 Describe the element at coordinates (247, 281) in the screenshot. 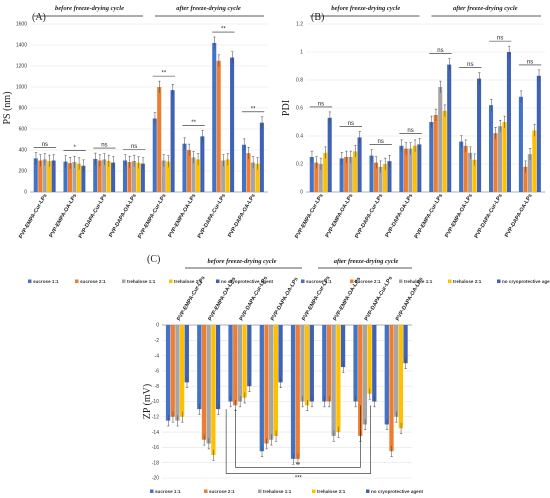

I see `legend-entry: no cryoprotective agent` at that location.